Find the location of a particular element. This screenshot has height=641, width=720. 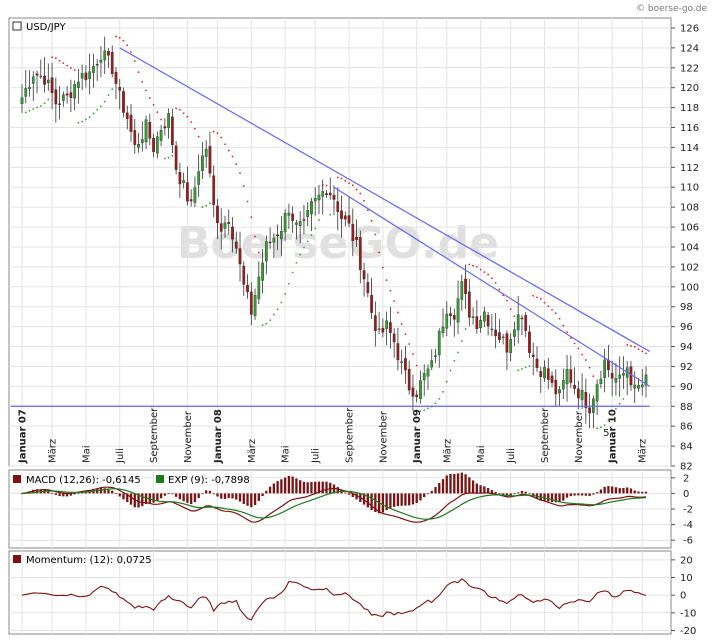

x-axis-month-label: November is located at coordinates (188, 436).